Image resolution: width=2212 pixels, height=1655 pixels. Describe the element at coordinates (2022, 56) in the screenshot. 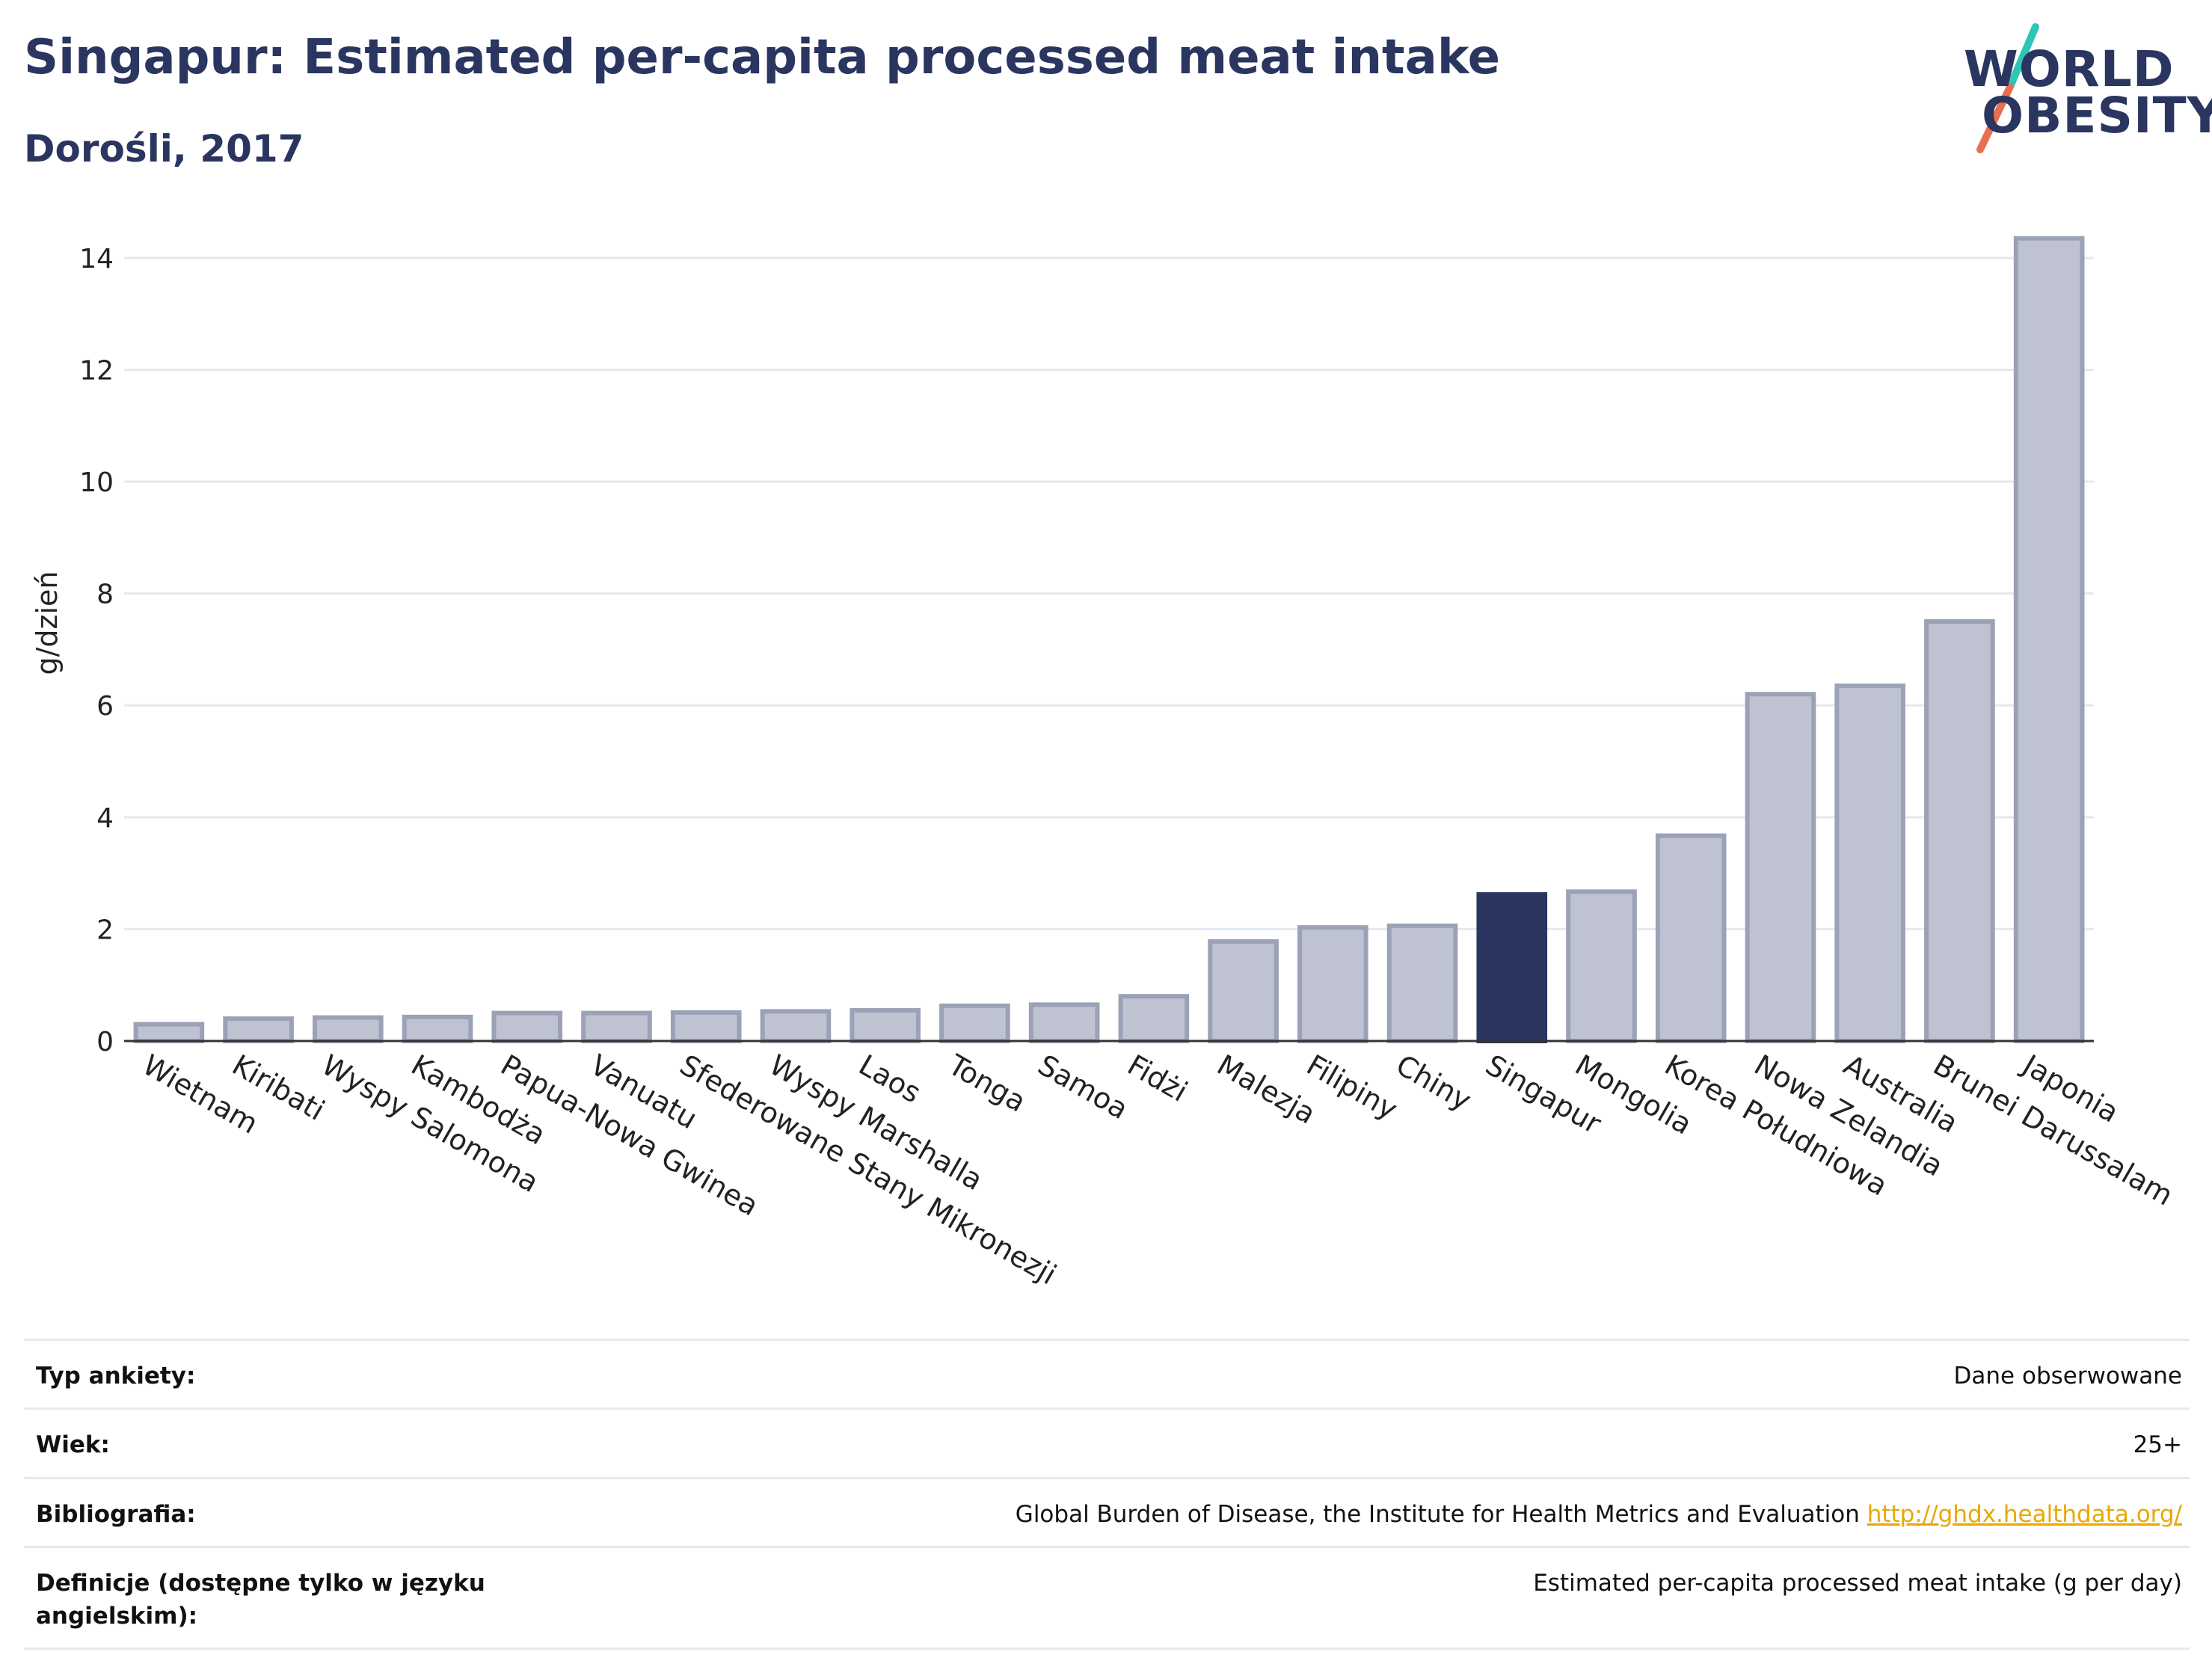

I see `logo-slash-upper` at that location.